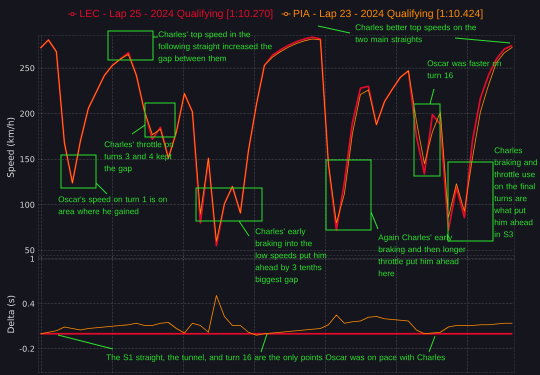  What do you see at coordinates (275, 358) in the screenshot?
I see `annotation: The S1 straight, the tunnel, and turn 16 are the only points Oscar was on pace with Charles` at bounding box center [275, 358].